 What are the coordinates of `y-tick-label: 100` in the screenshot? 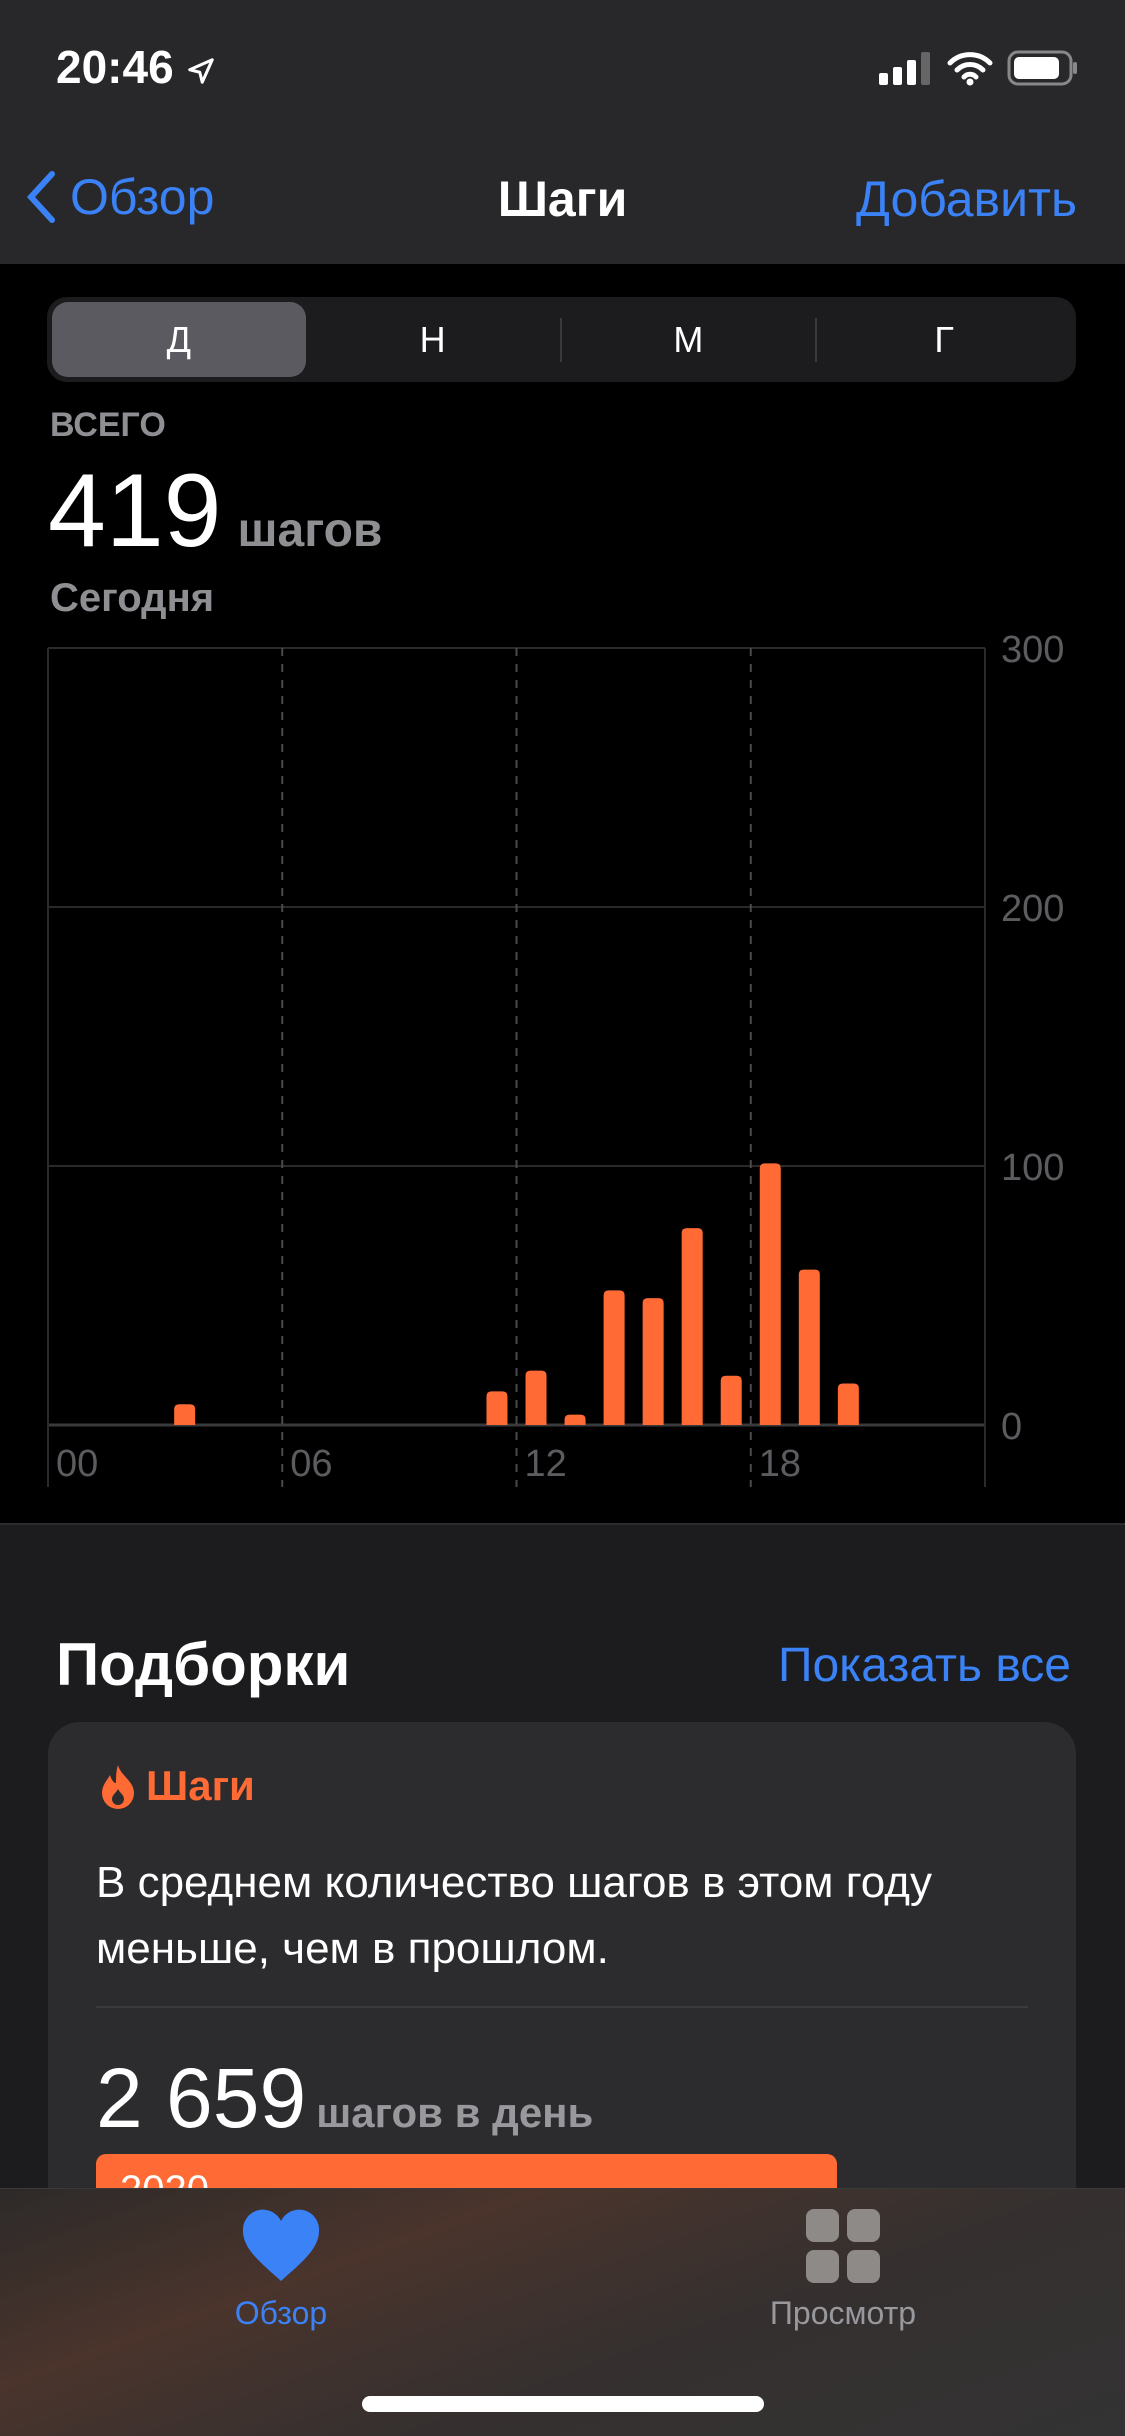 It's located at (1032, 1168).